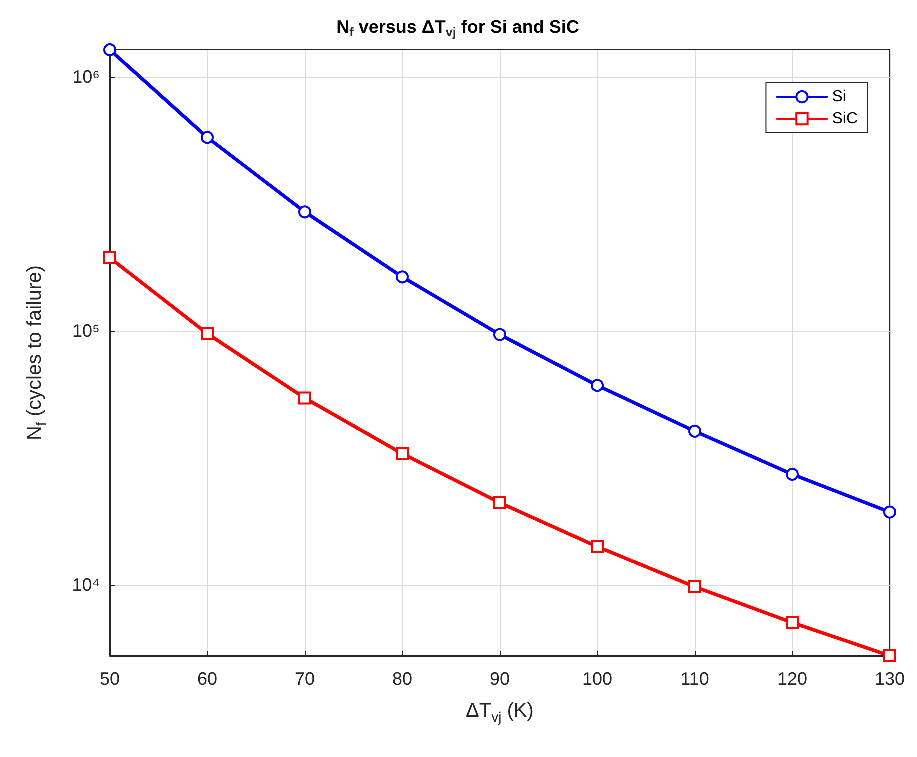 The height and width of the screenshot is (757, 917). Describe the element at coordinates (890, 679) in the screenshot. I see `x-tick-label: 130` at that location.